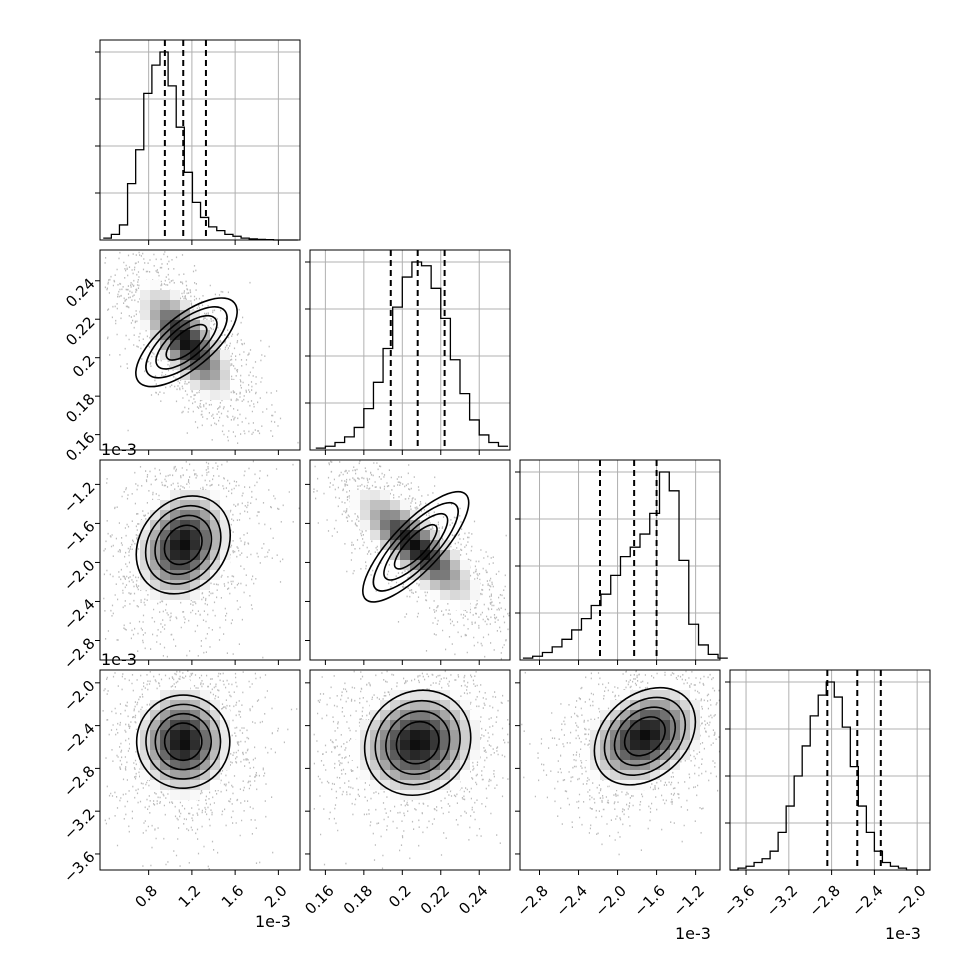 Image resolution: width=970 pixels, height=970 pixels. What do you see at coordinates (739, 901) in the screenshot?
I see `x-tick-label: −3.6` at bounding box center [739, 901].